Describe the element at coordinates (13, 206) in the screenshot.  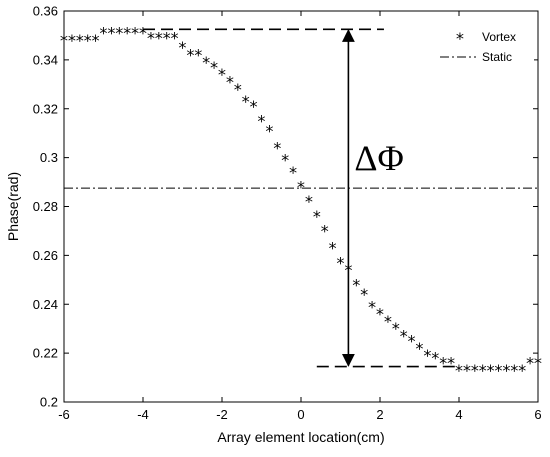
I see `y-axis-label: Phase(rad)` at that location.